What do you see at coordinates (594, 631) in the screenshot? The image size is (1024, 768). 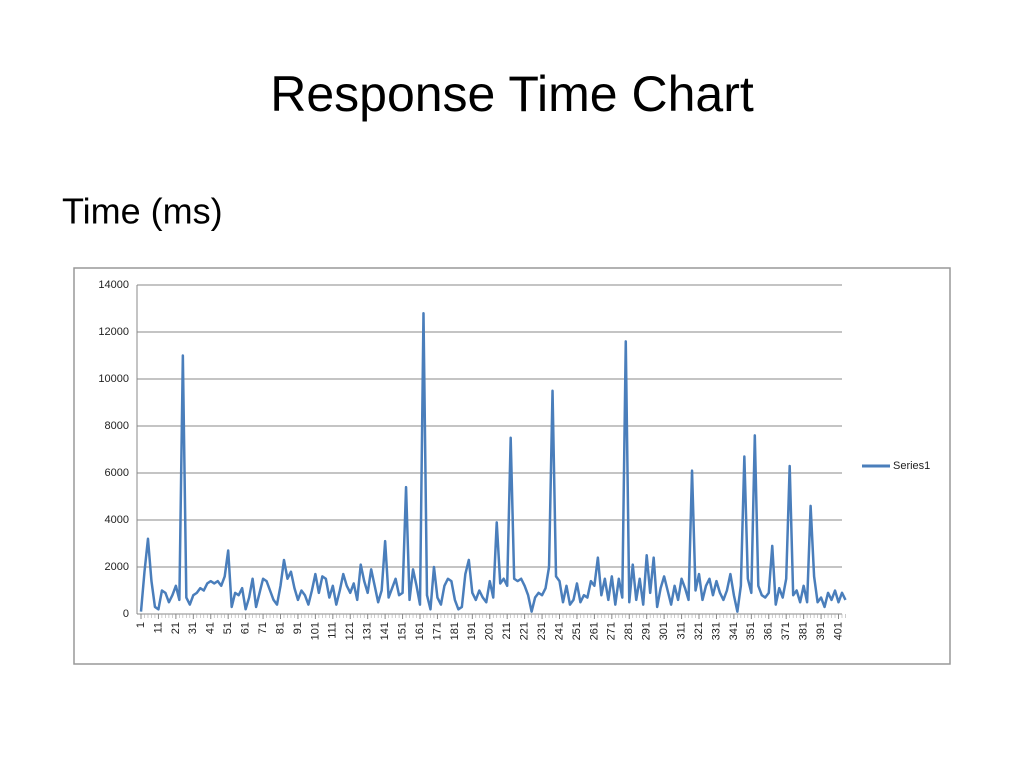 I see `x-tick-label: 261` at bounding box center [594, 631].